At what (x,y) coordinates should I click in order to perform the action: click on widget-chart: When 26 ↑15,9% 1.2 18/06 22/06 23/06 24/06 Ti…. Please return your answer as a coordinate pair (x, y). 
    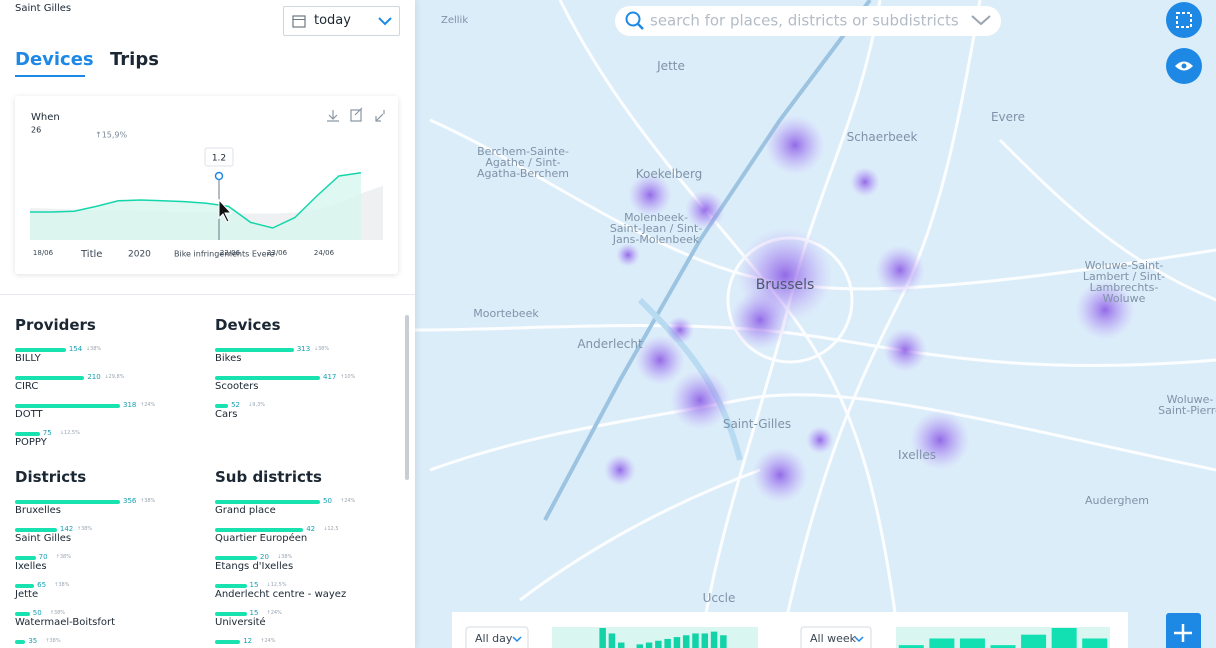
    Looking at the image, I should click on (207, 183).